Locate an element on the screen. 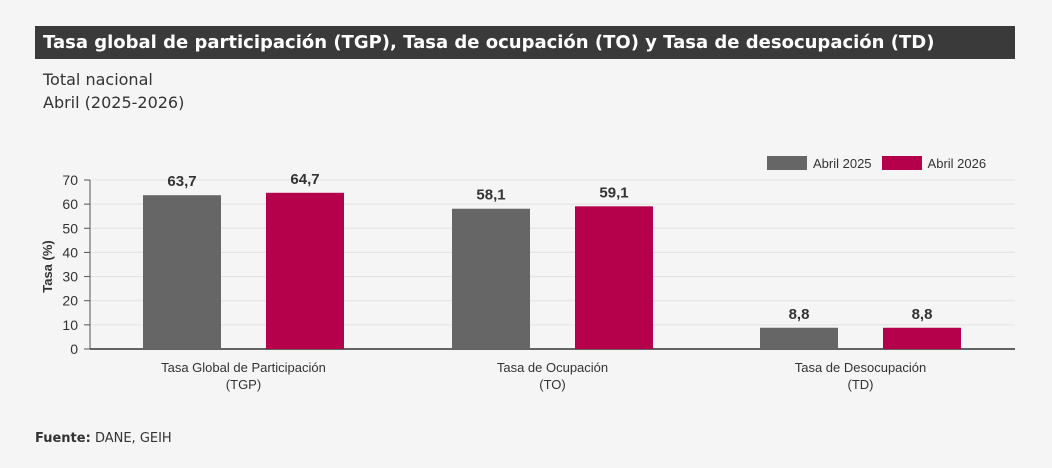 Image resolution: width=1052 pixels, height=468 pixels. x-category-label: (TO) is located at coordinates (552, 384).